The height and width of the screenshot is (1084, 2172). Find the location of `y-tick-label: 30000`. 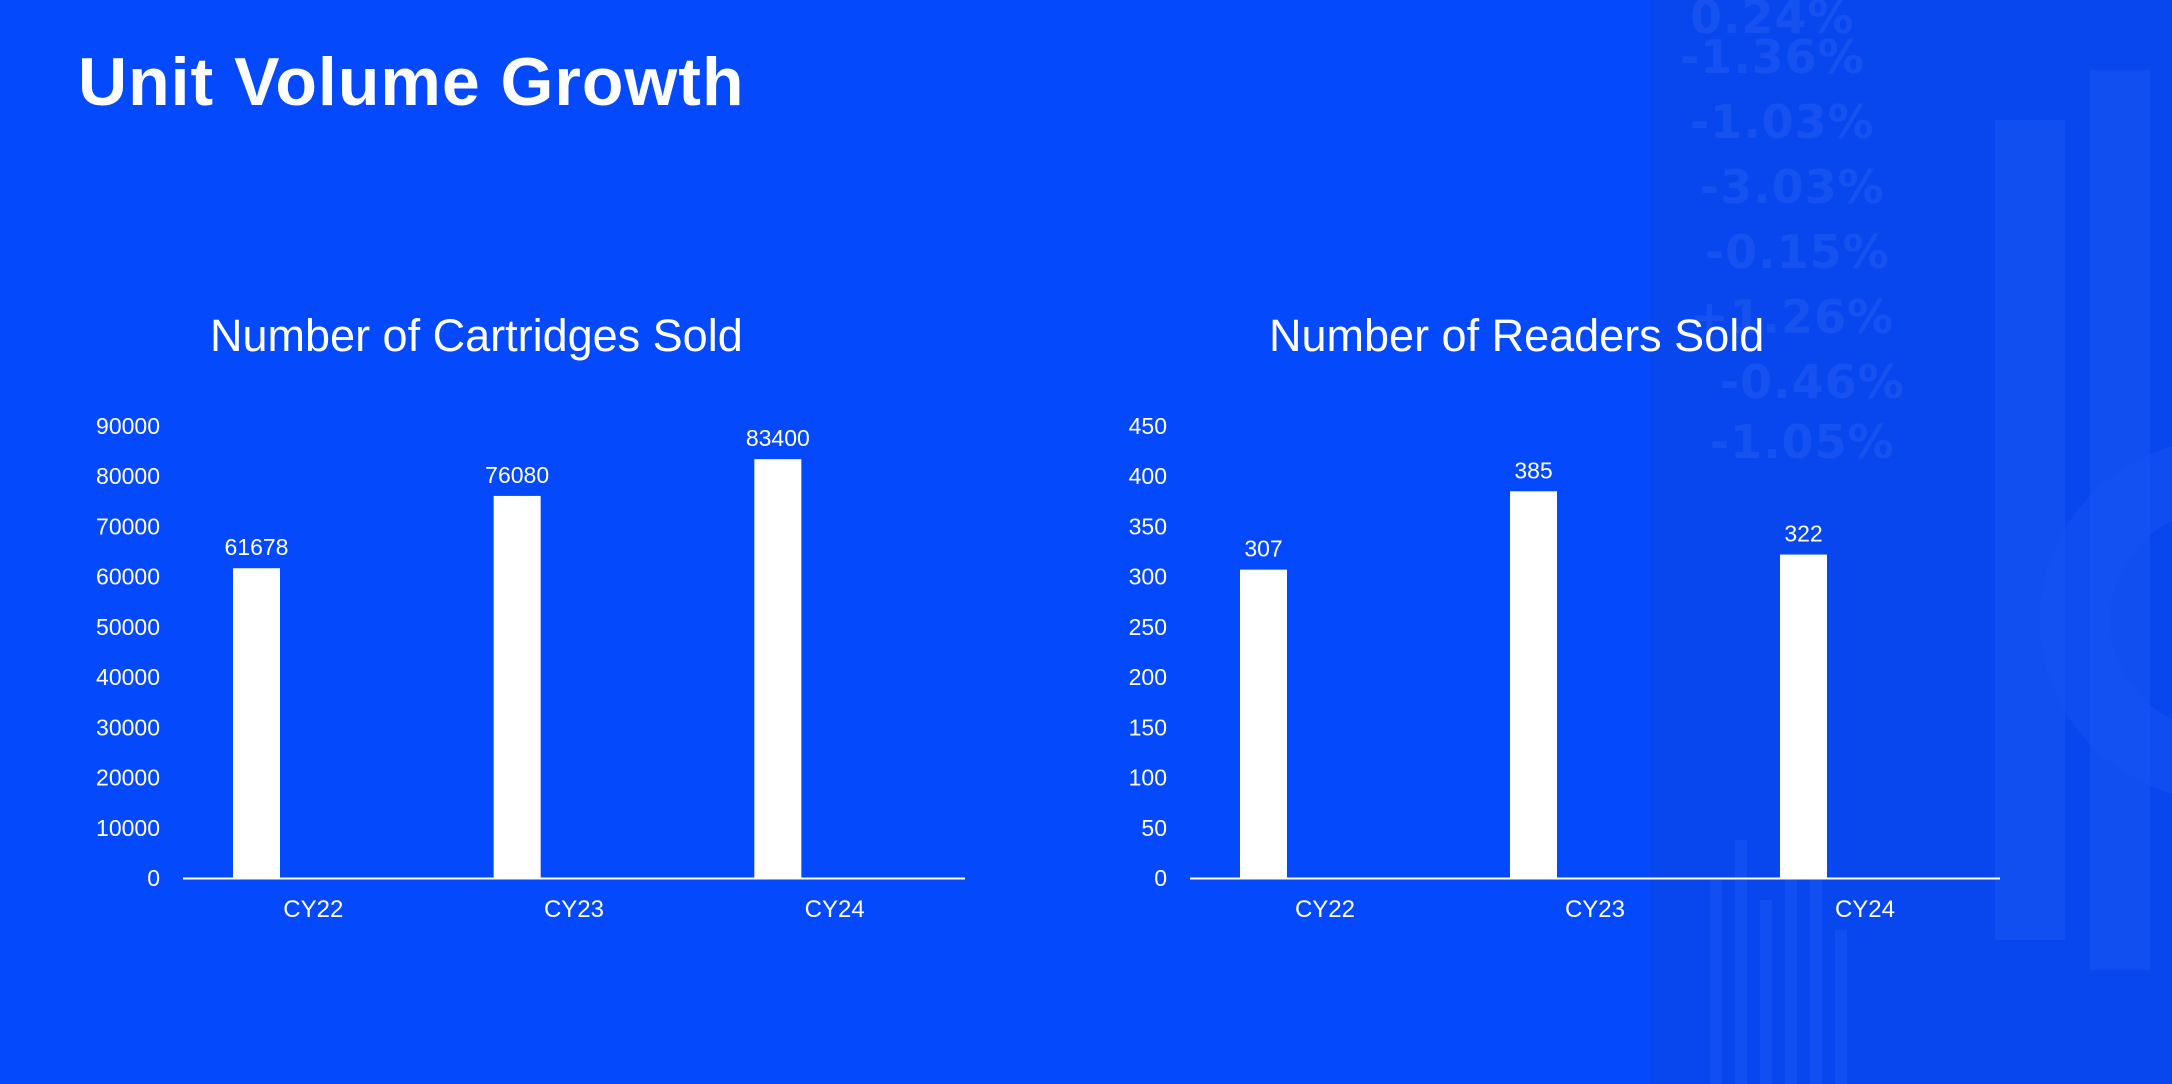

y-tick-label: 30000 is located at coordinates (128, 727).